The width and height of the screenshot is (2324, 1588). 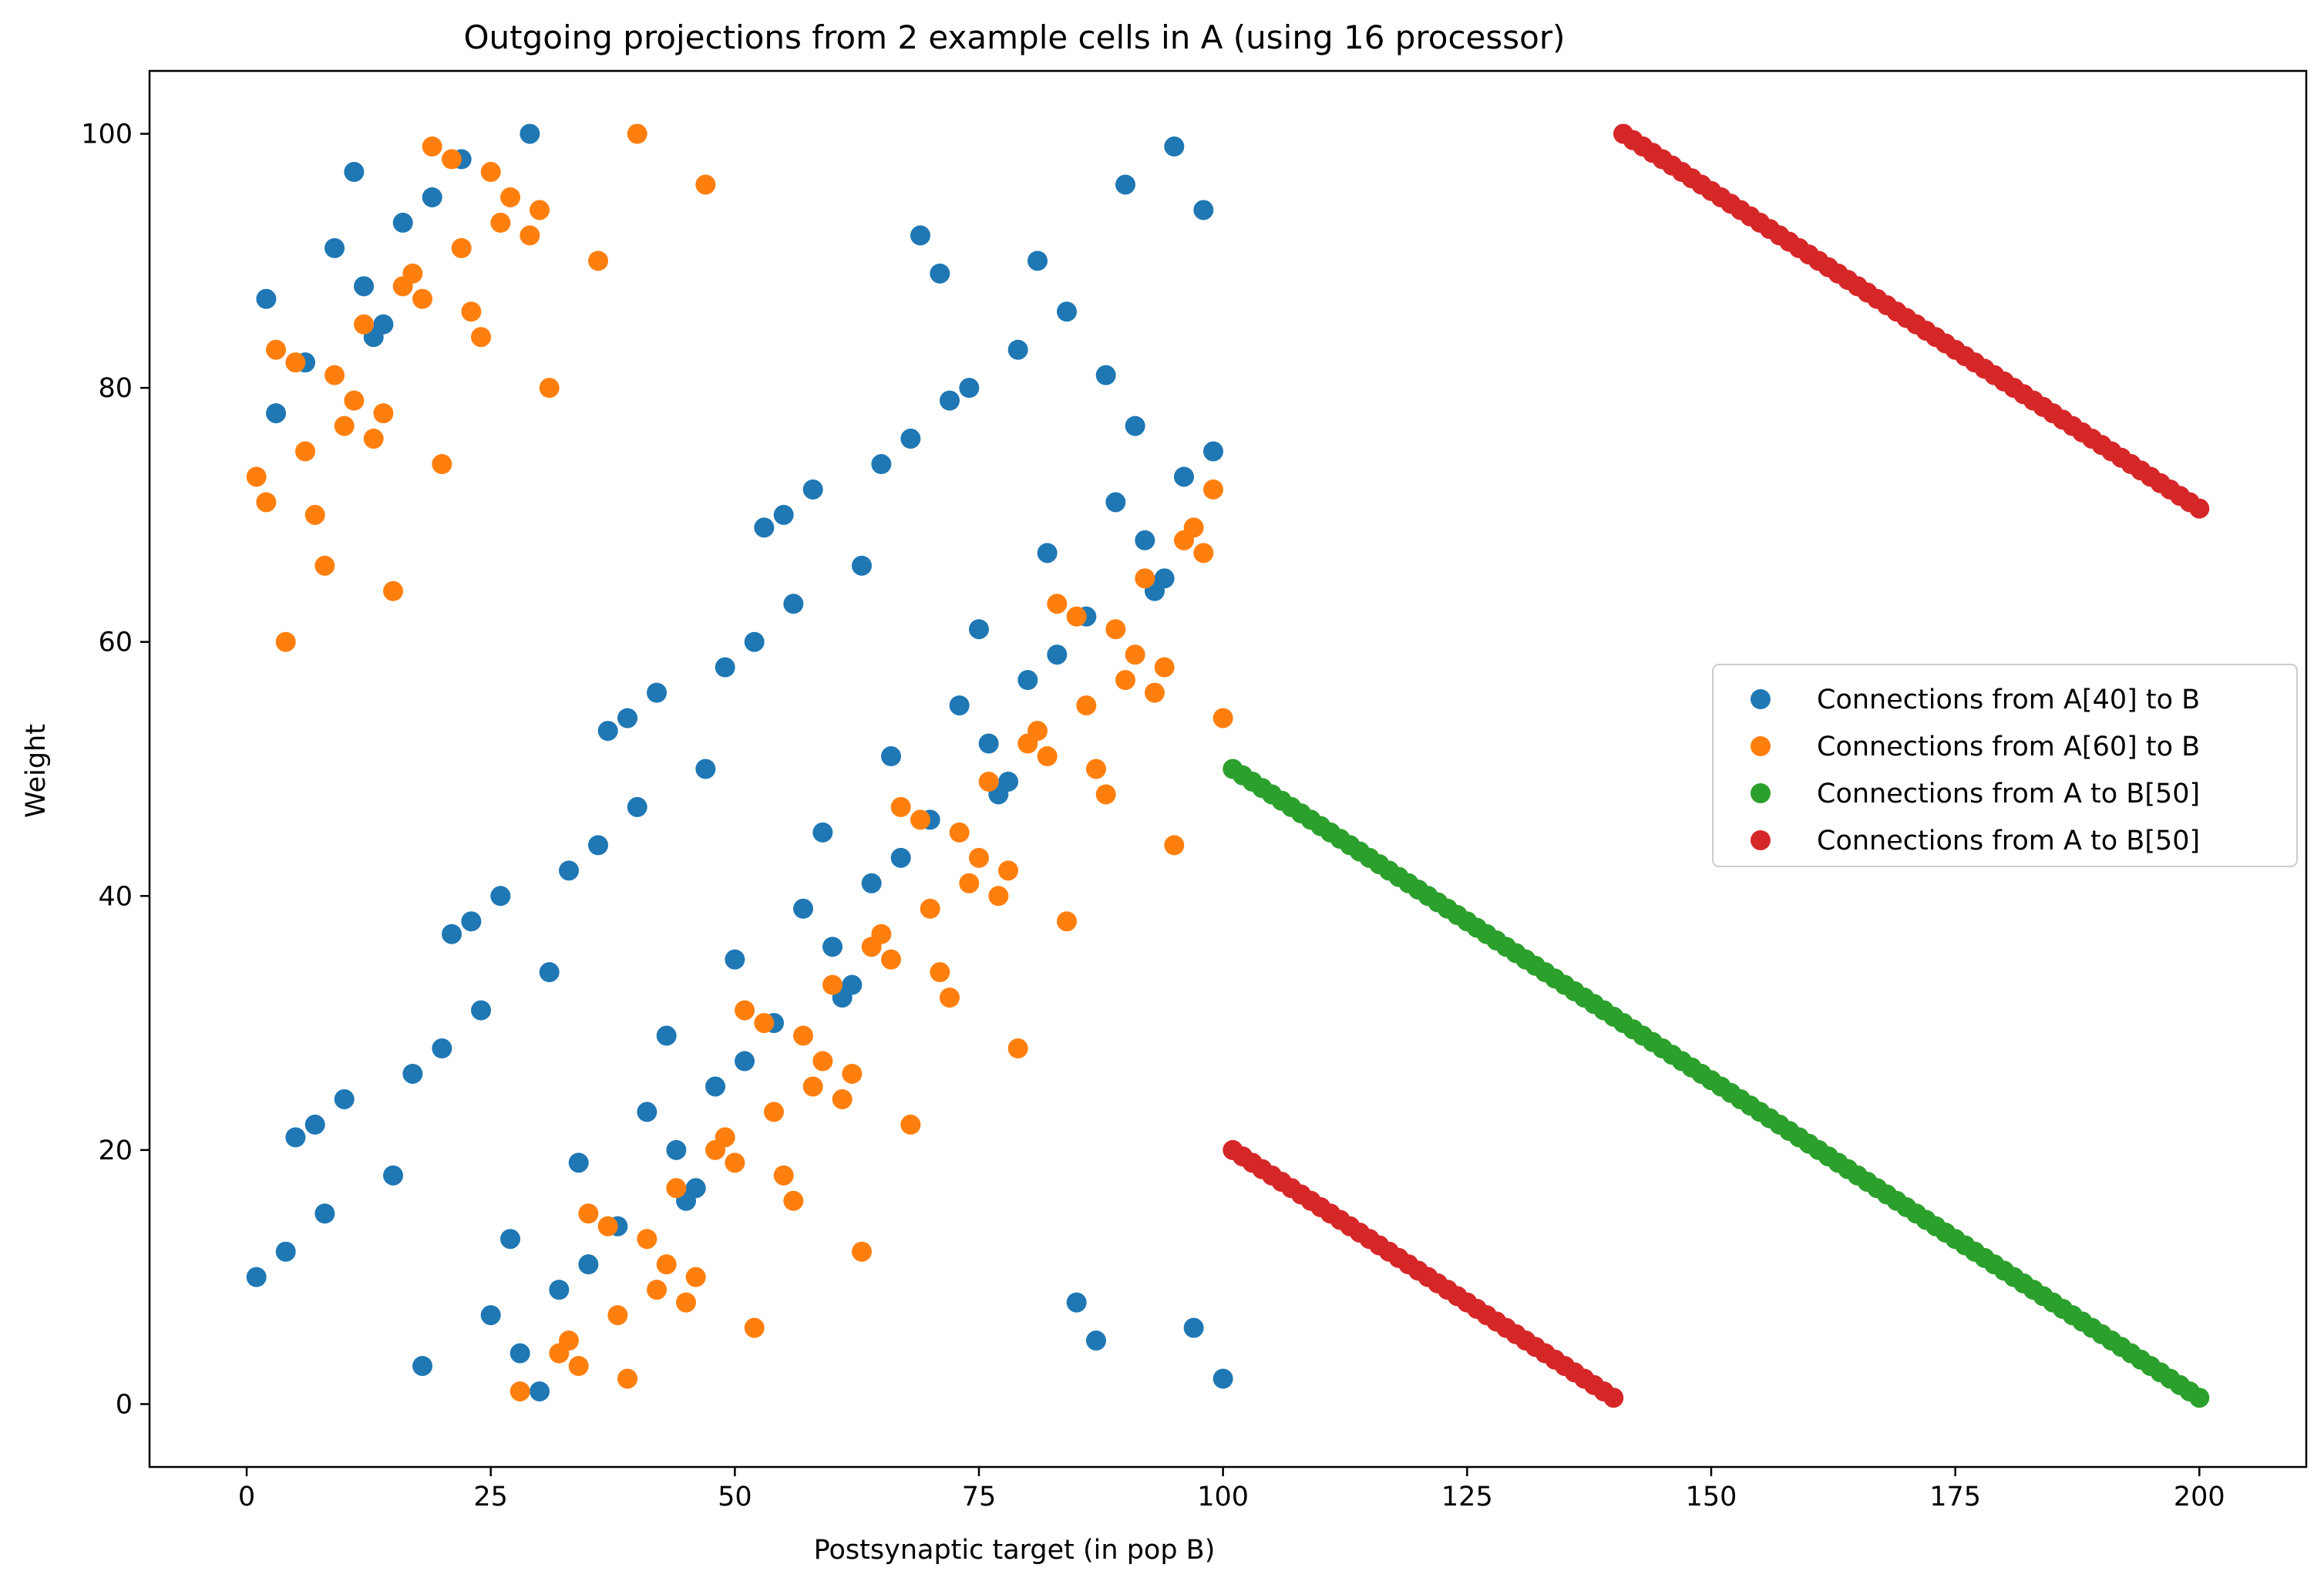 What do you see at coordinates (1761, 746) in the screenshot?
I see `legend-marker` at bounding box center [1761, 746].